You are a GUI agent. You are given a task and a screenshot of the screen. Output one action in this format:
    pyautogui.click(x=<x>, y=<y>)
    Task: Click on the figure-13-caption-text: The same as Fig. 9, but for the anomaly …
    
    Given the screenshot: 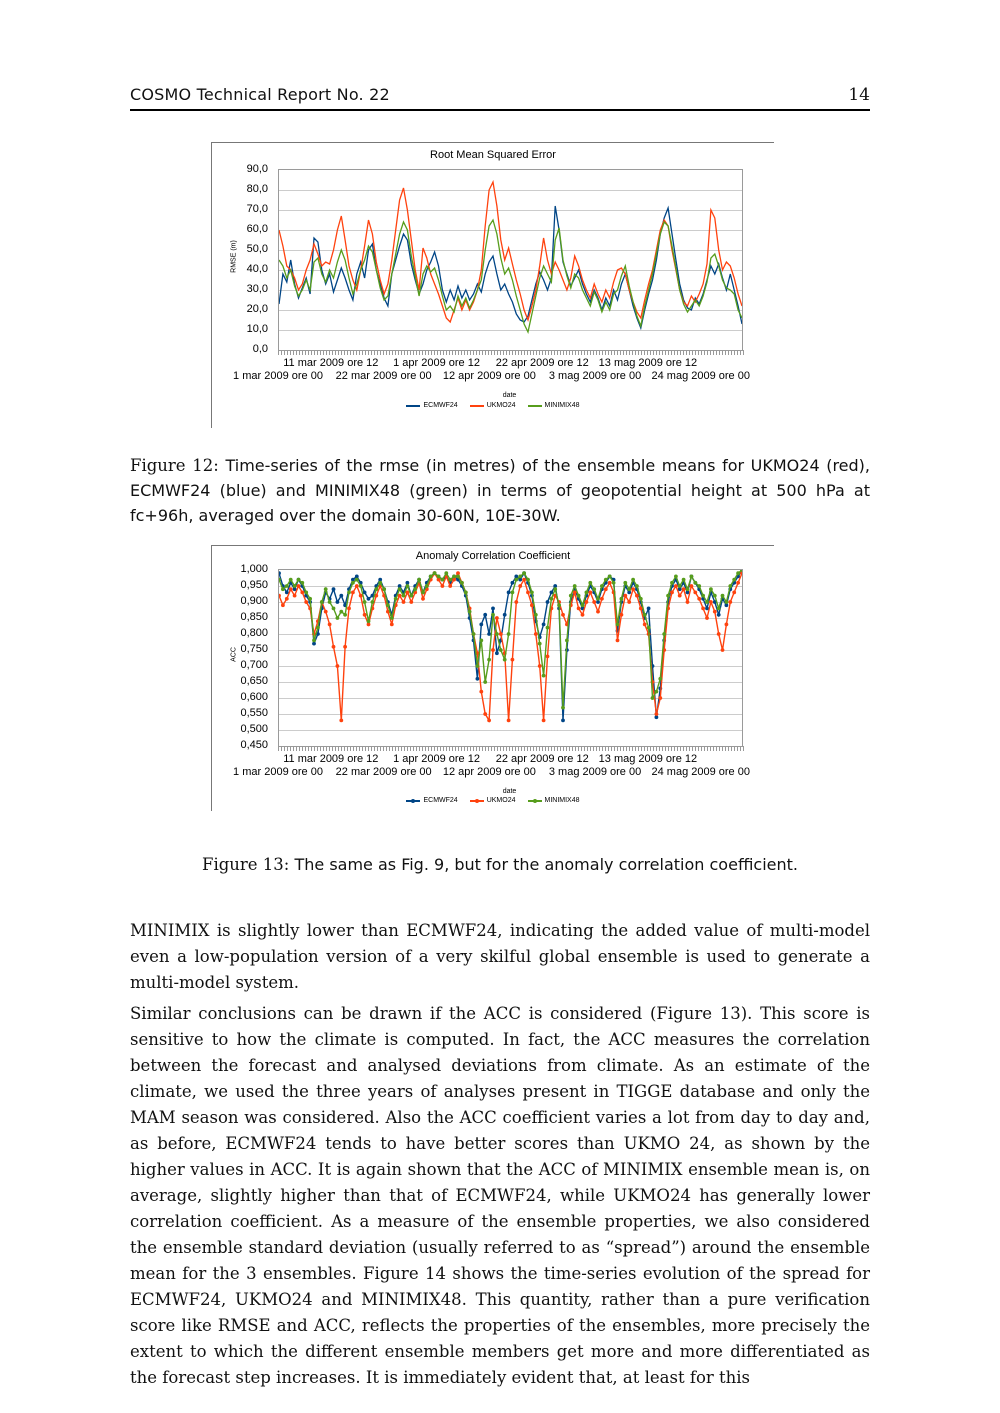 What is the action you would take?
    pyautogui.click(x=546, y=864)
    